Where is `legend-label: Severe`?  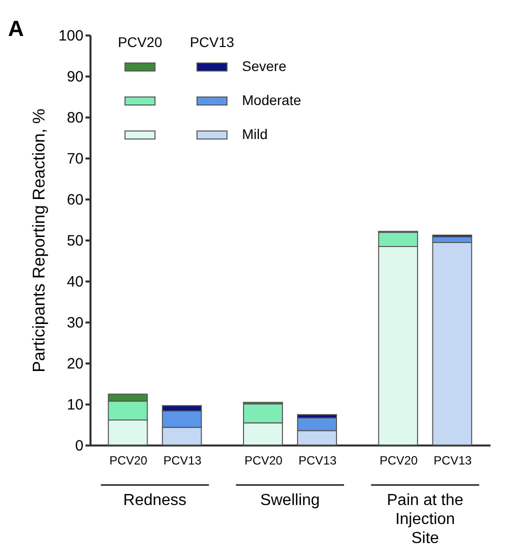 legend-label: Severe is located at coordinates (264, 66).